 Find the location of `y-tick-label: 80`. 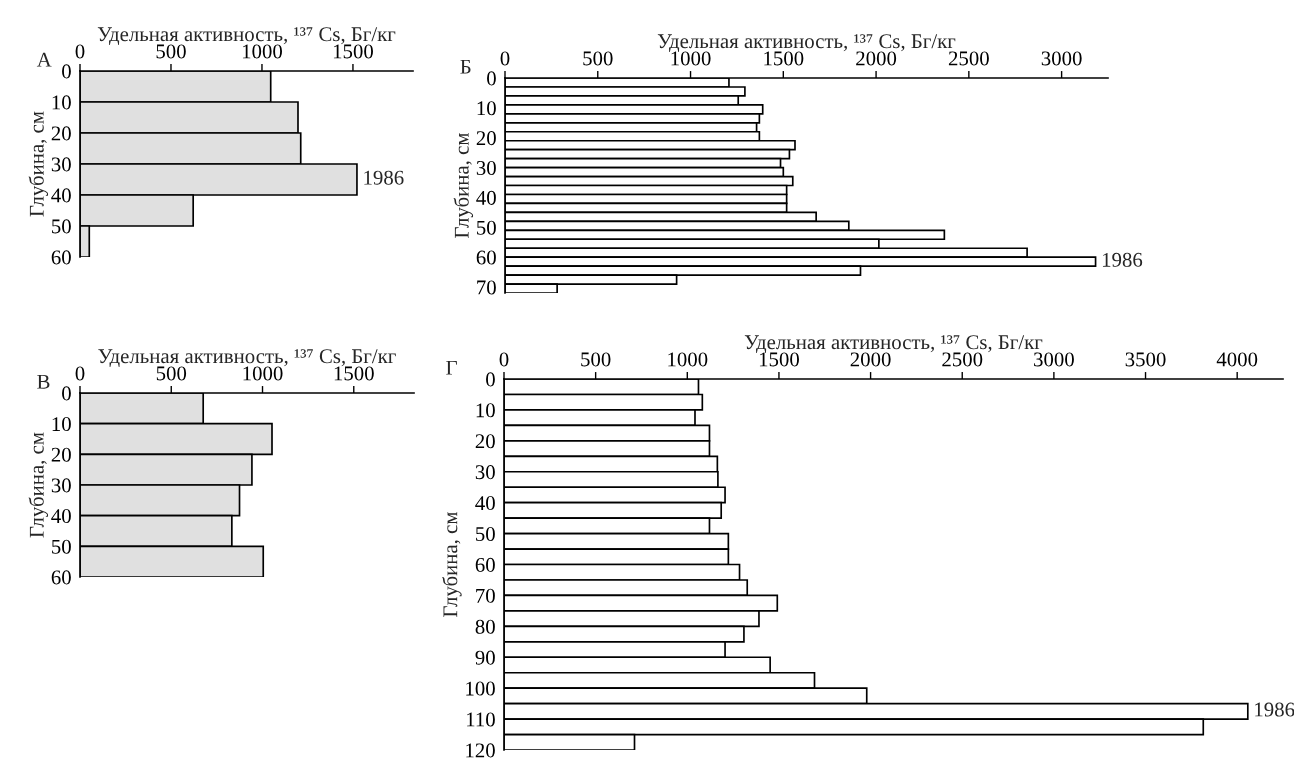

y-tick-label: 80 is located at coordinates (485, 626).